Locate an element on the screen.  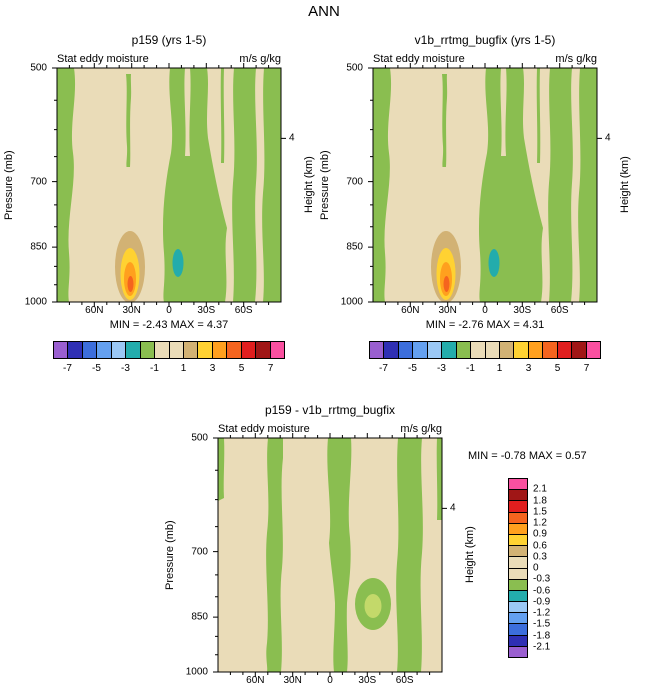
diff-min-max-stats: MIN = -0.78 MAX = 0.57 is located at coordinates (527, 456).